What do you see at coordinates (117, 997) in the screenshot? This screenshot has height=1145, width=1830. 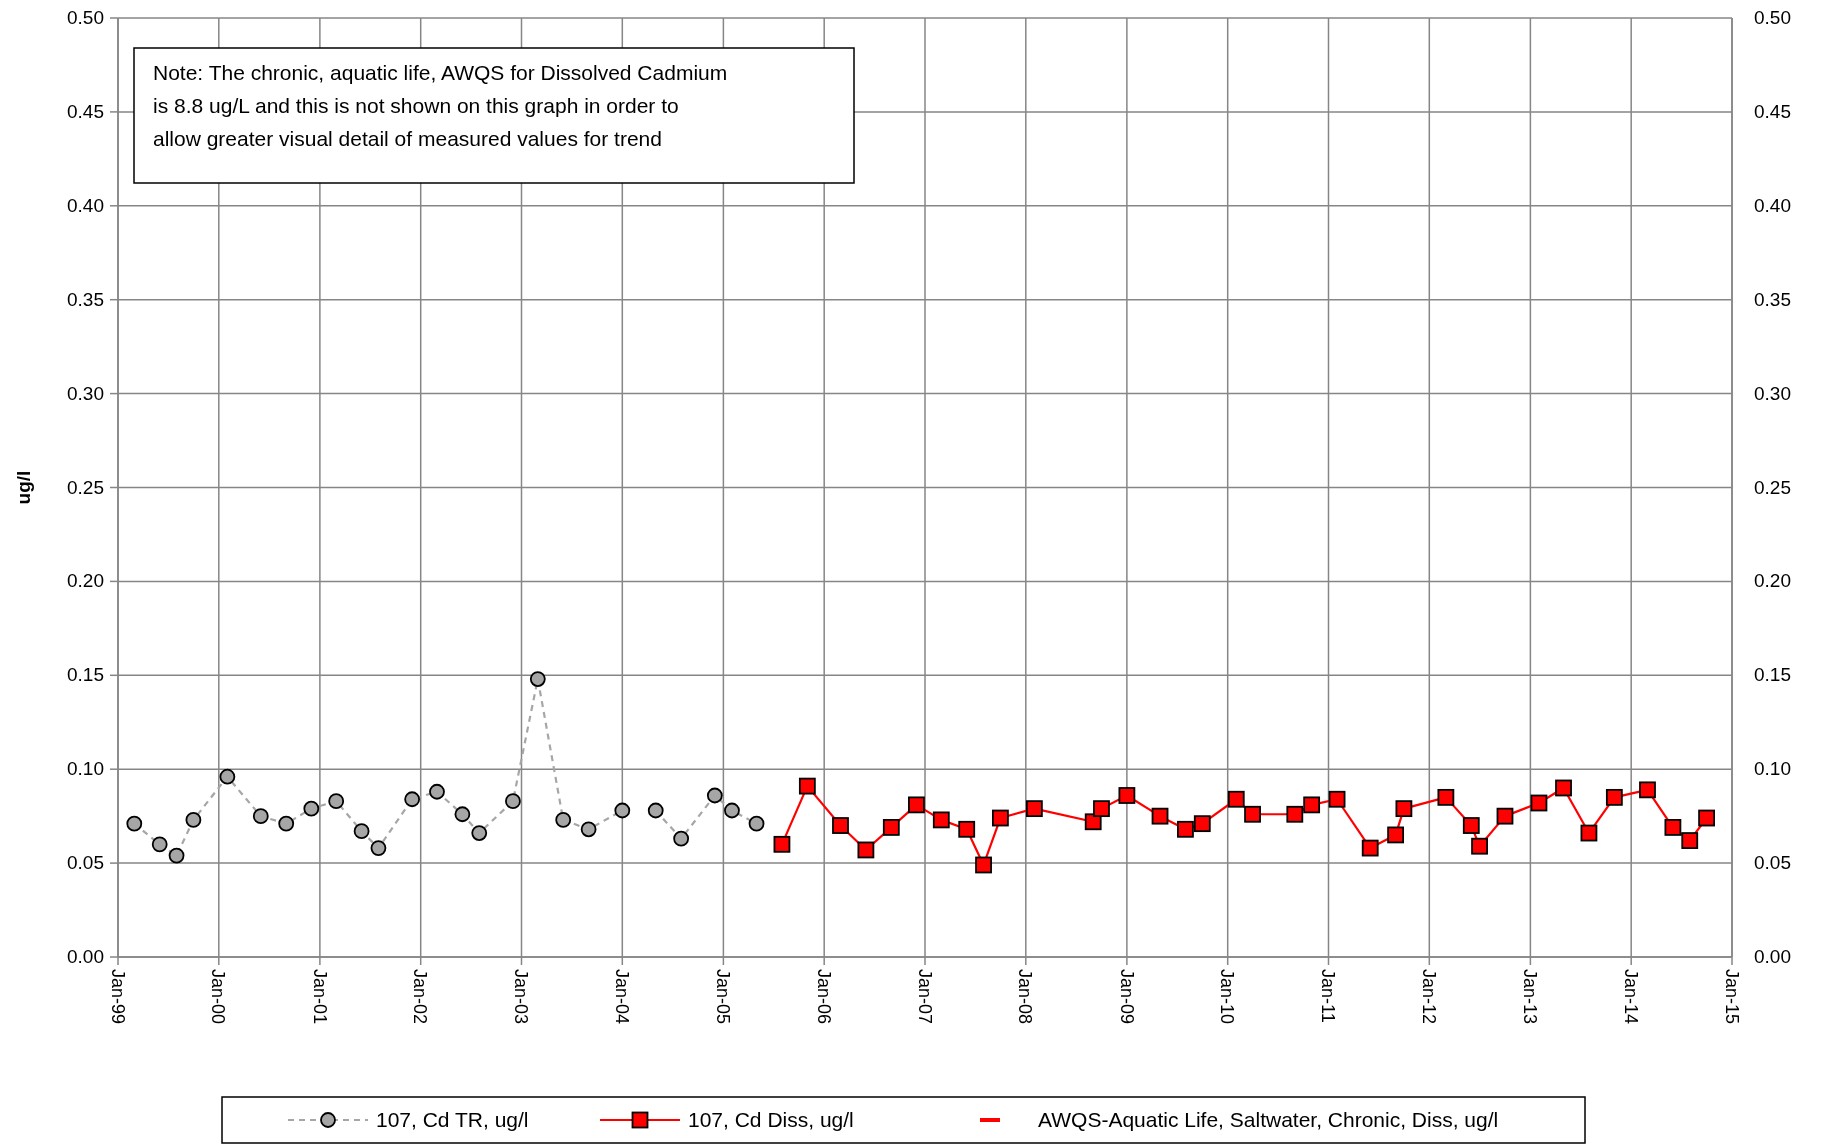 I see `x-tick-label: Jan-99` at bounding box center [117, 997].